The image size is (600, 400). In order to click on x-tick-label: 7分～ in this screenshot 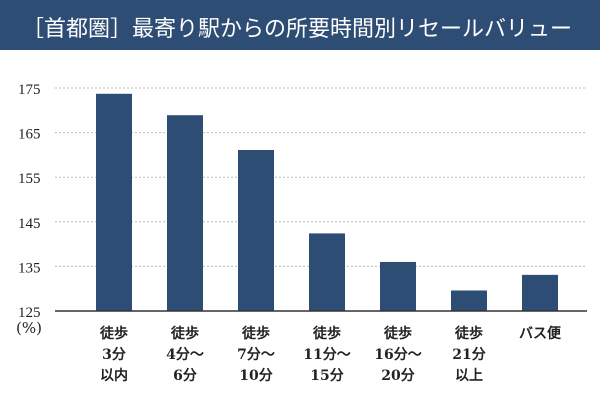, I will do `click(256, 355)`.